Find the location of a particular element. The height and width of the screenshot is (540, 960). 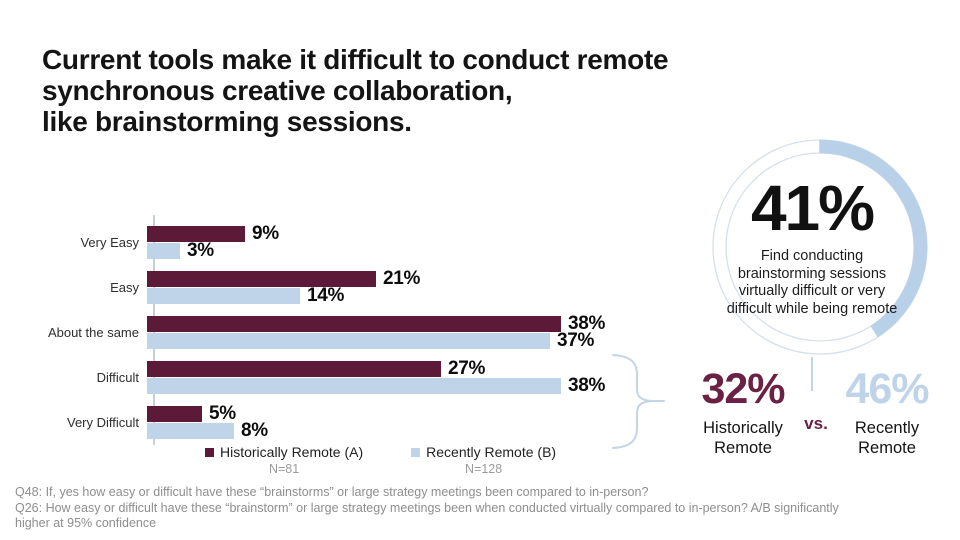

bar-value-label: 3% is located at coordinates (200, 250).